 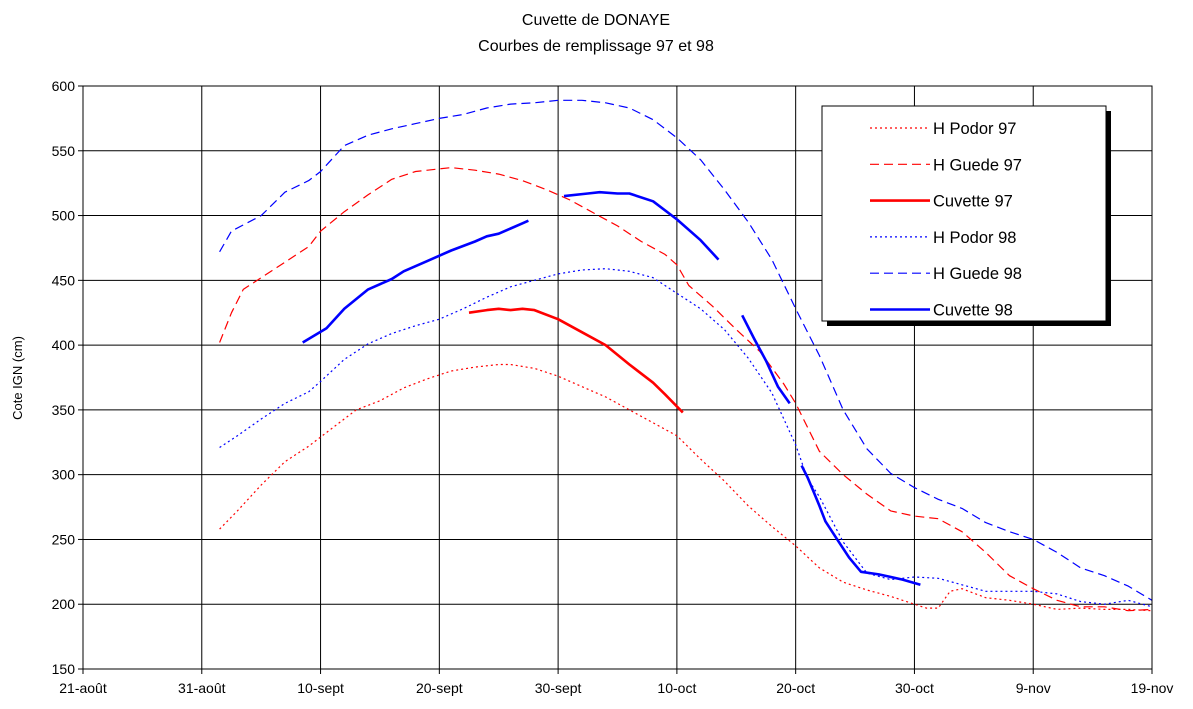 What do you see at coordinates (977, 274) in the screenshot?
I see `legend-label: H Guede 98` at bounding box center [977, 274].